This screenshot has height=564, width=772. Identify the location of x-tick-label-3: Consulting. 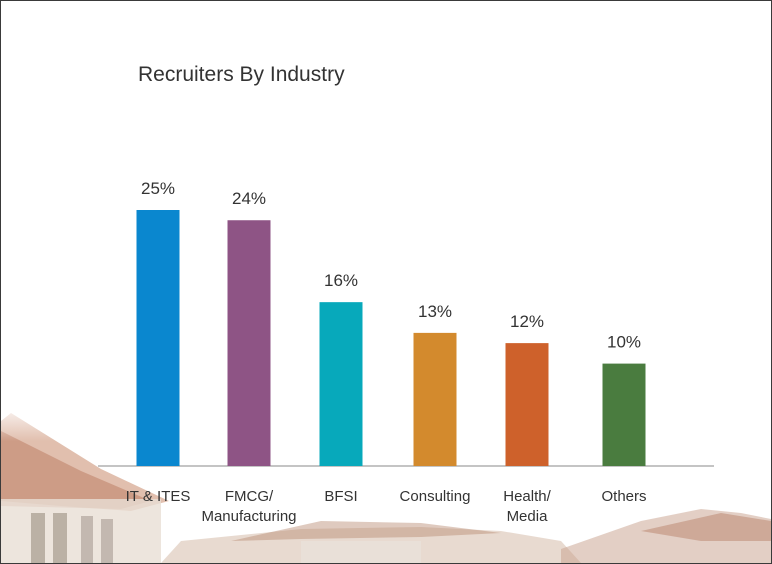
(435, 496).